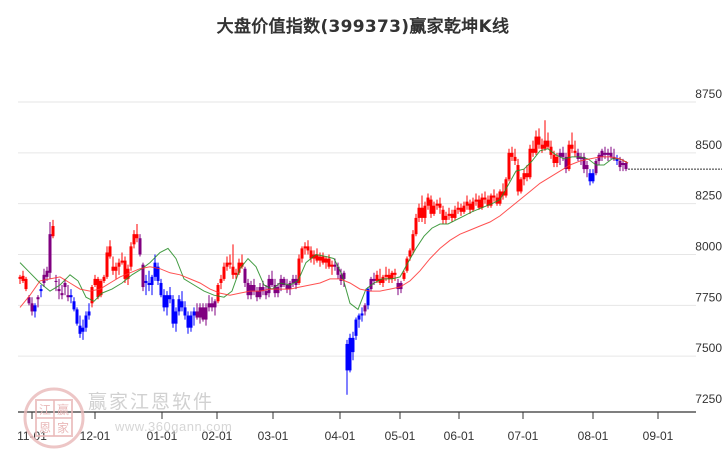  Describe the element at coordinates (708, 94) in the screenshot. I see `y-tick-label: 8750` at that location.